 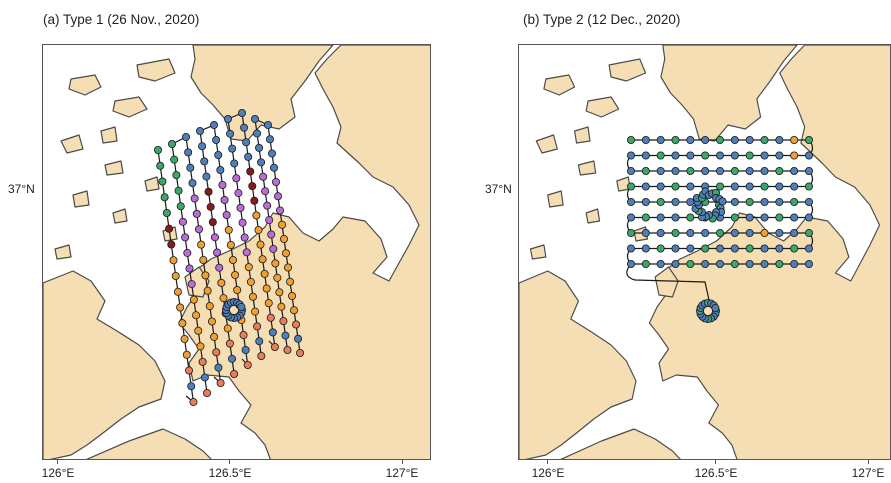 What do you see at coordinates (729, 93) in the screenshot?
I see `land-north` at bounding box center [729, 93].